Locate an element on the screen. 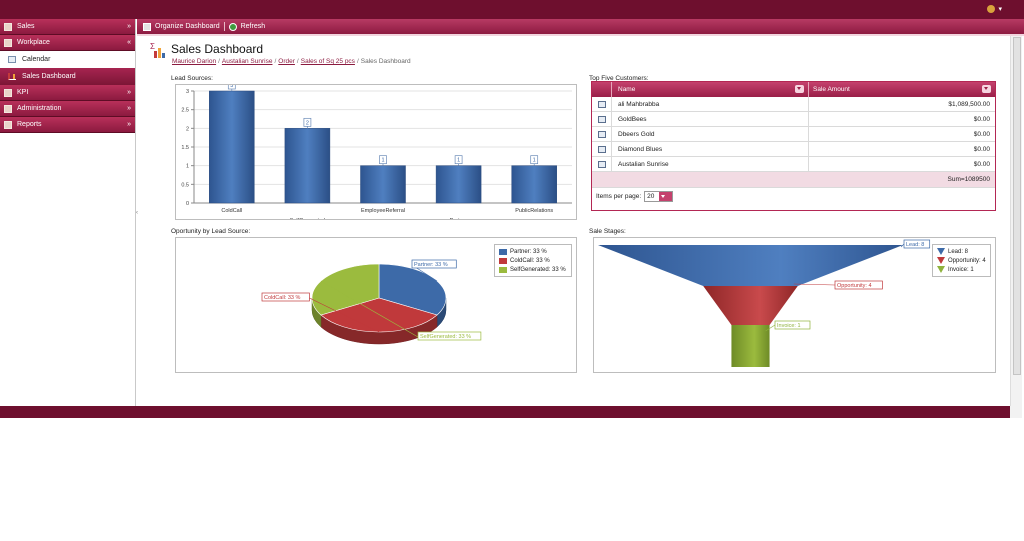 Image resolution: width=1024 pixels, height=541 pixels. x-tick-label: SelfGenerated is located at coordinates (307, 218).